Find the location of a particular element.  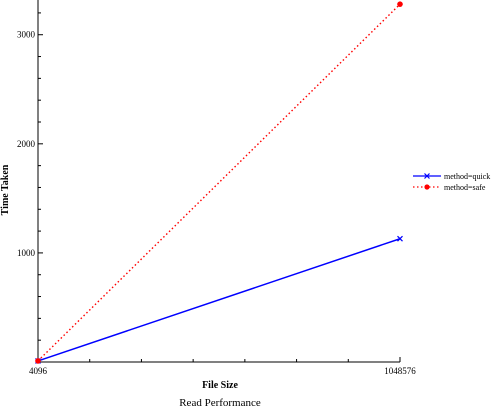

legend-item-method=quick: method=quick is located at coordinates (451, 176).